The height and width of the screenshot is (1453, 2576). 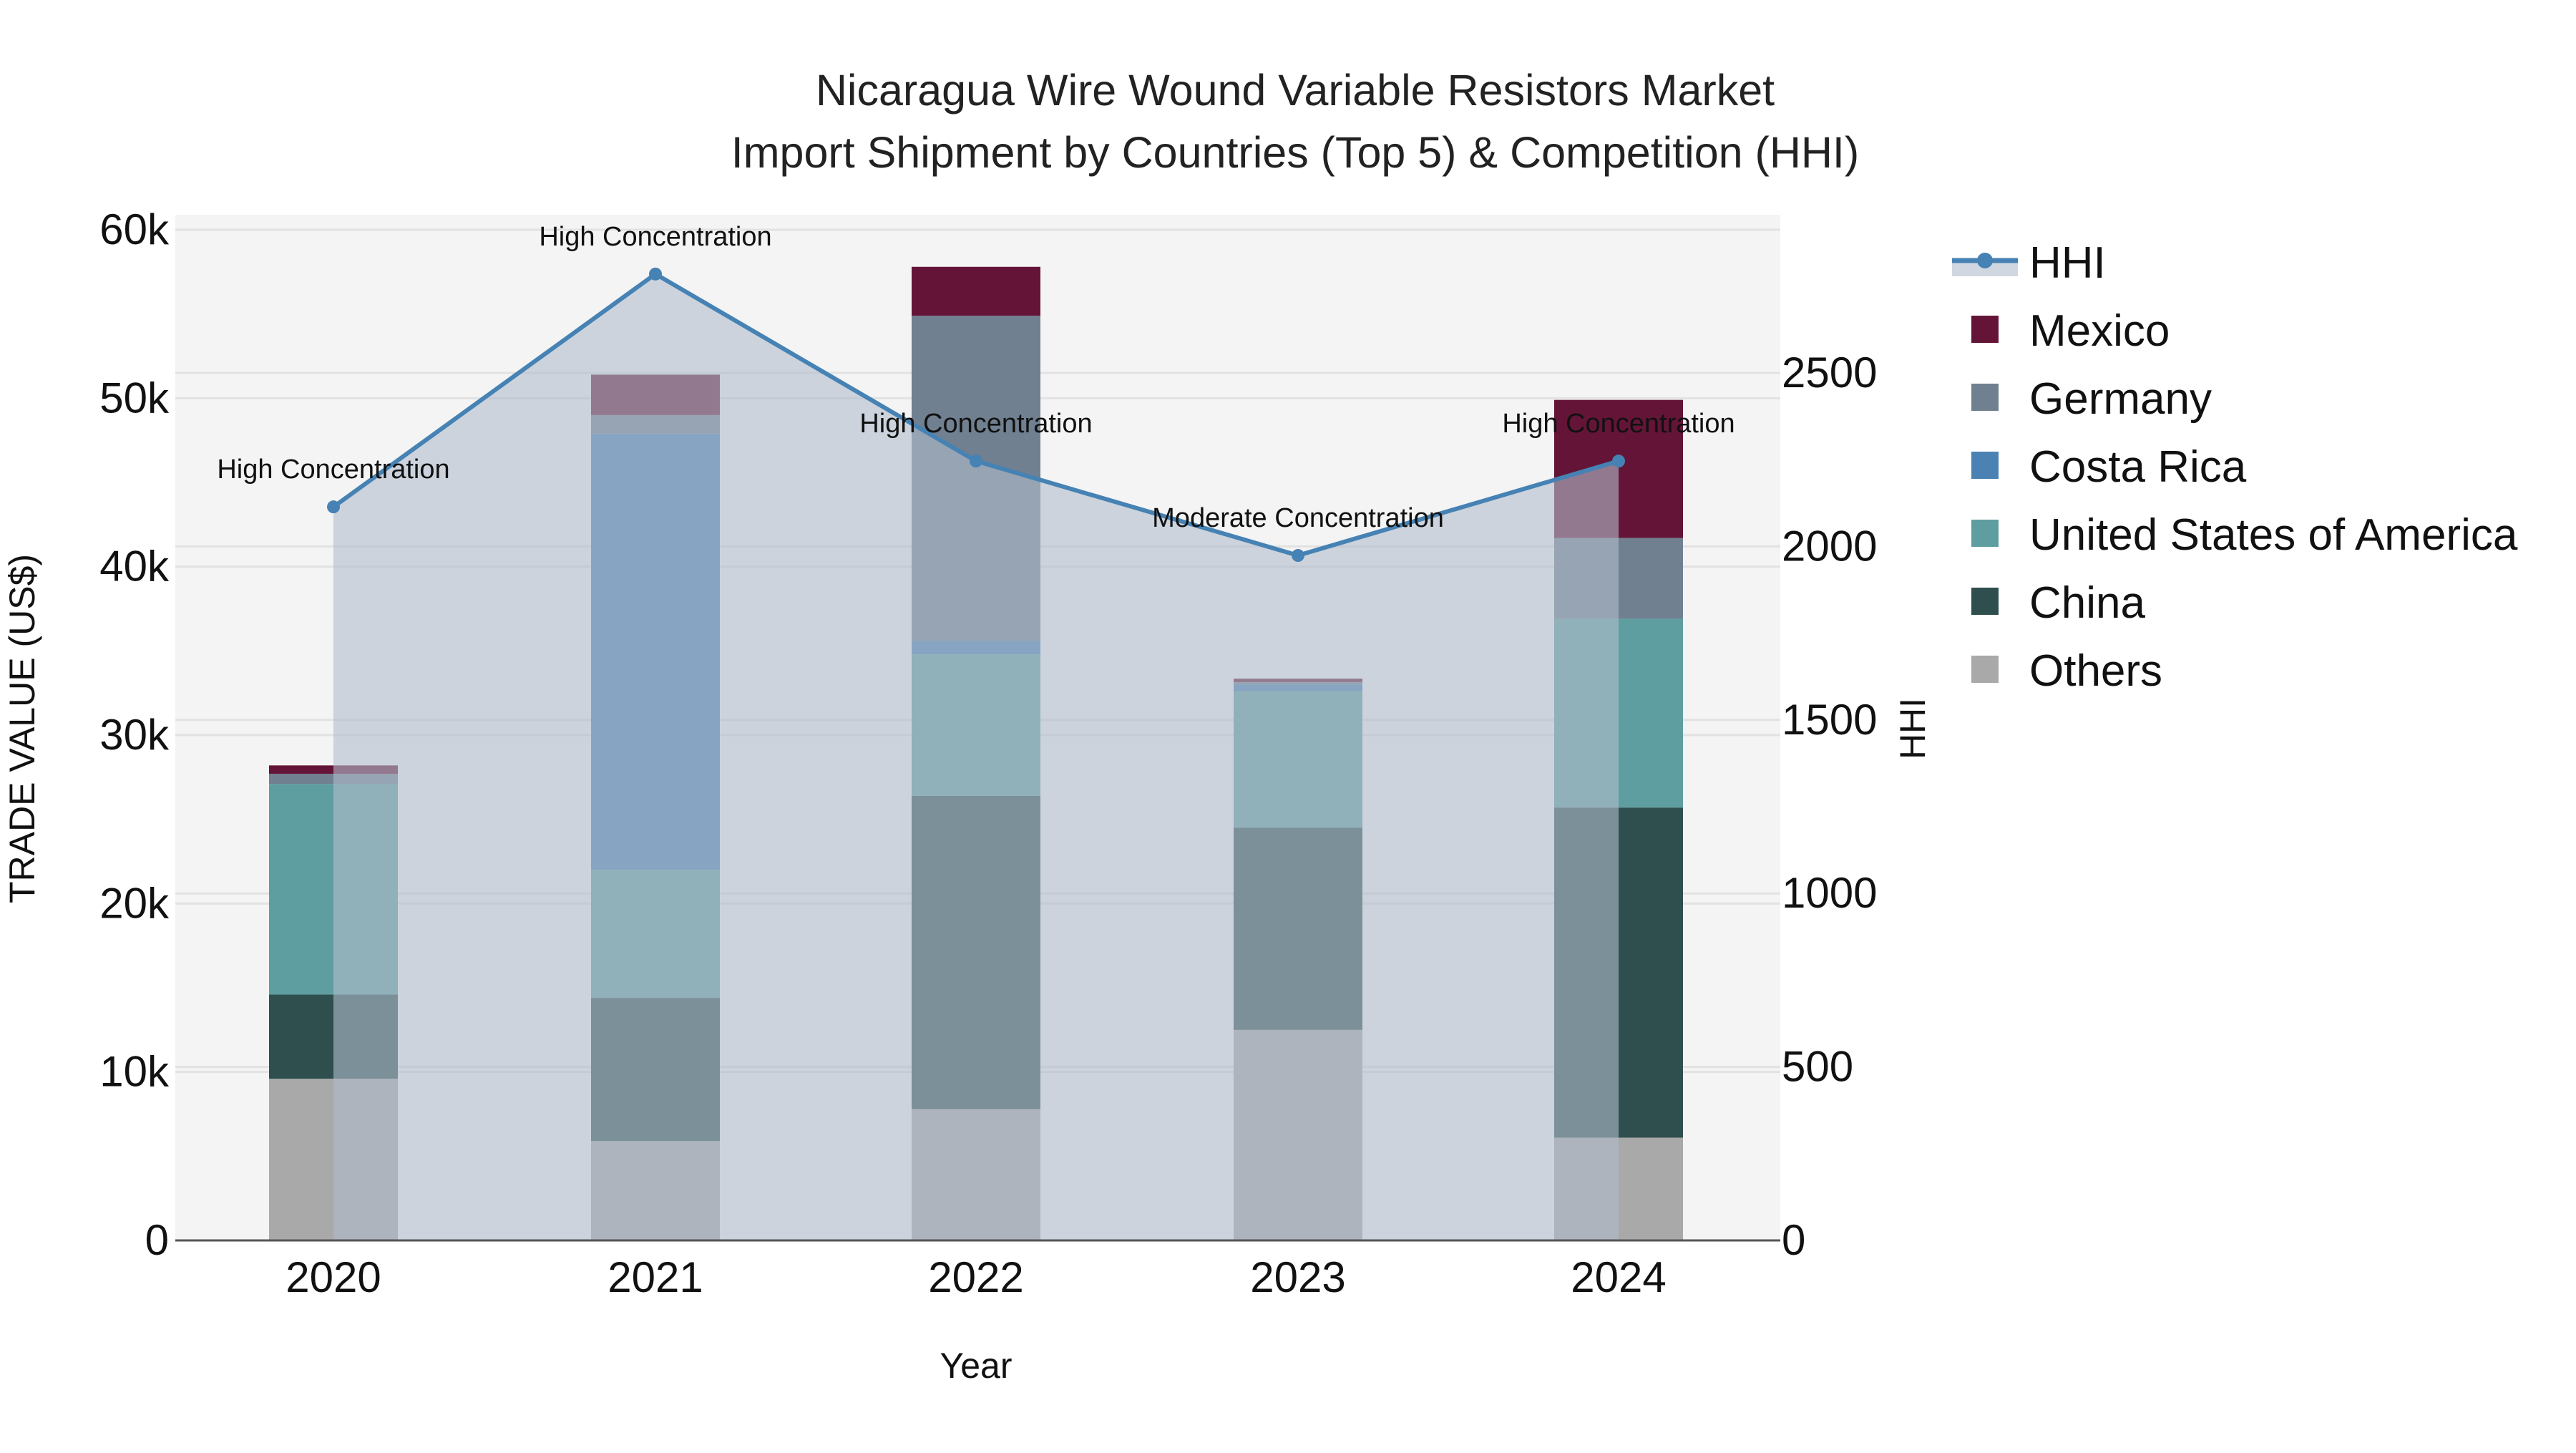 What do you see at coordinates (1297, 1277) in the screenshot?
I see `x-tick-label-2023: 2023` at bounding box center [1297, 1277].